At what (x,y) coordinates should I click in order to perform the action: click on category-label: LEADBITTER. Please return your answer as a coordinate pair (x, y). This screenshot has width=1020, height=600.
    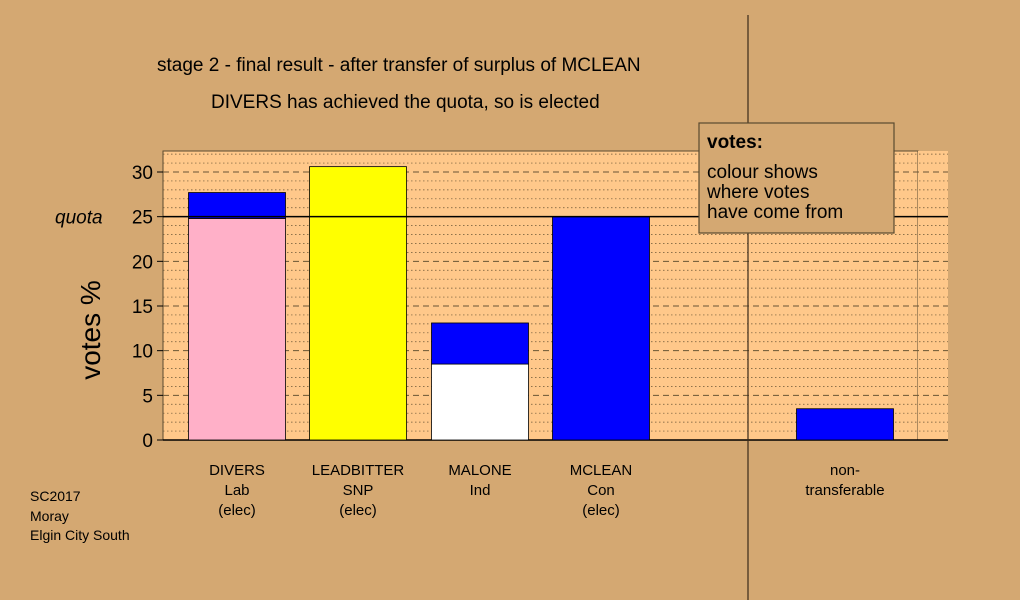
    Looking at the image, I should click on (358, 470).